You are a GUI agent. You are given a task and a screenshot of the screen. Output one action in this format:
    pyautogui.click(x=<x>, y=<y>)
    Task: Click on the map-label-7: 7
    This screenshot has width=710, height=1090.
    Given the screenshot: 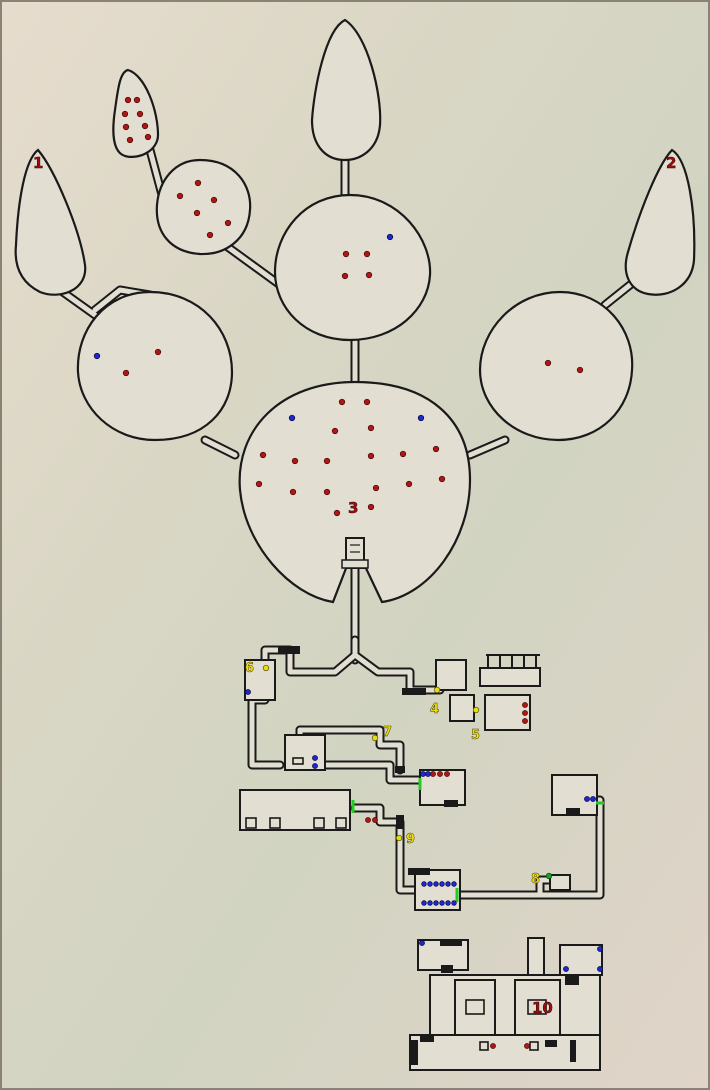 What is the action you would take?
    pyautogui.click(x=387, y=732)
    